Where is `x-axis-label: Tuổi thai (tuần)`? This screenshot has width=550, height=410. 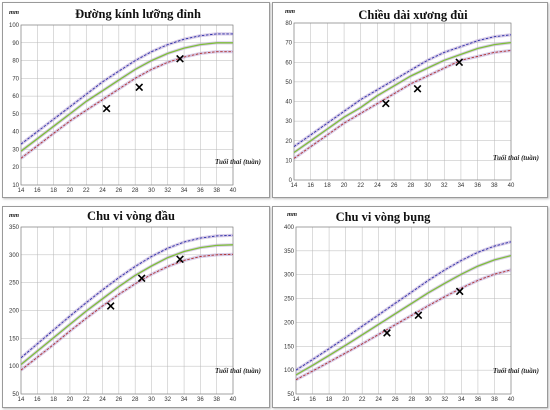
x-axis-label: Tuổi thai (tuần) is located at coordinates (238, 371).